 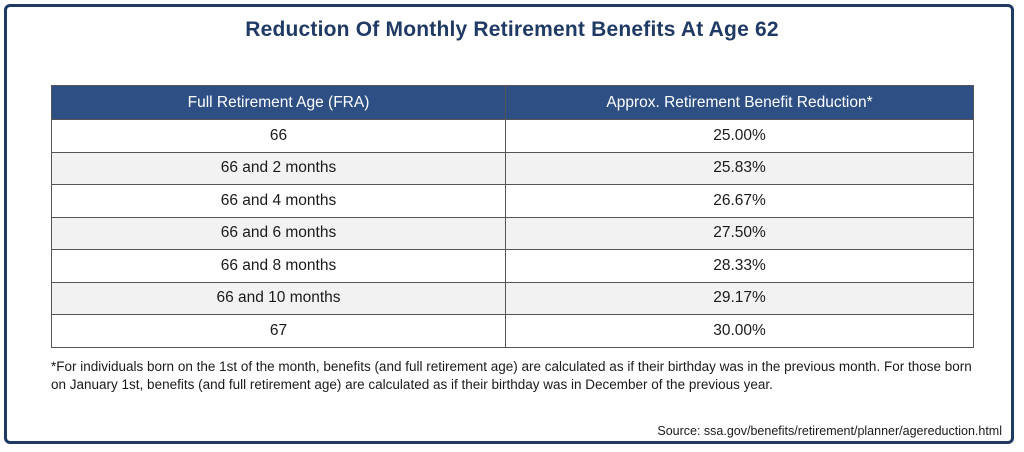 I want to click on table-row: 66 and 4 months 26.67%, so click(x=512, y=201).